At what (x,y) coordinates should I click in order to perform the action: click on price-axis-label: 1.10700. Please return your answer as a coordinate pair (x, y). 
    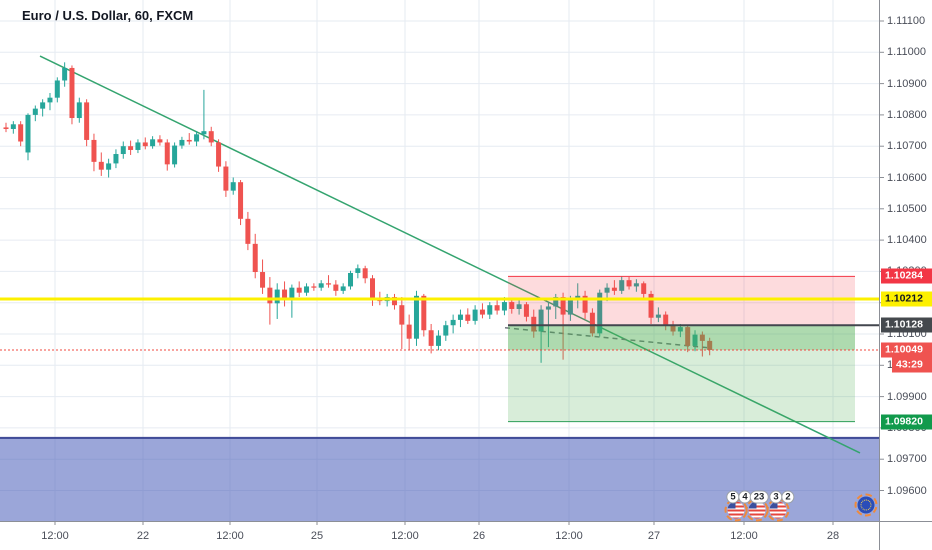
    Looking at the image, I should click on (907, 146).